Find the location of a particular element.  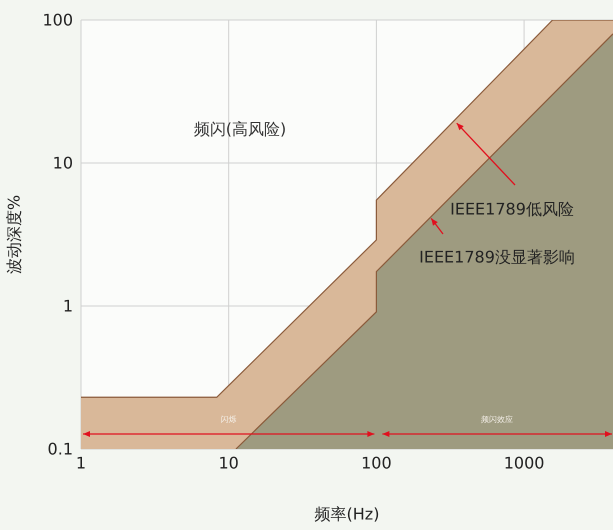

x-tick-label: 1000 is located at coordinates (524, 462).